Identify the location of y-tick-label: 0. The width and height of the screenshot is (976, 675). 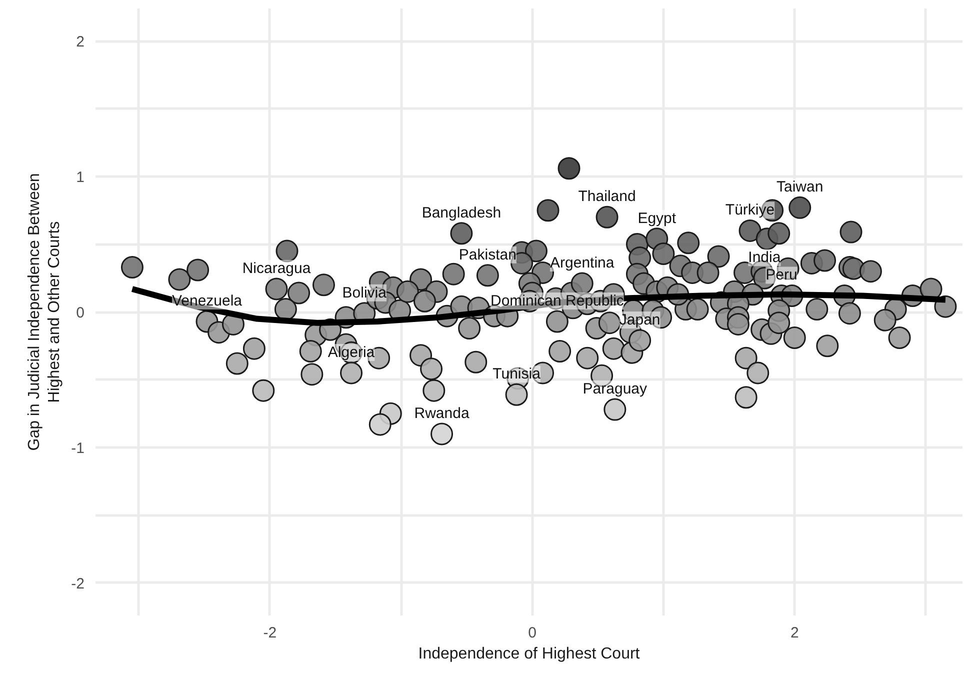
(80, 313).